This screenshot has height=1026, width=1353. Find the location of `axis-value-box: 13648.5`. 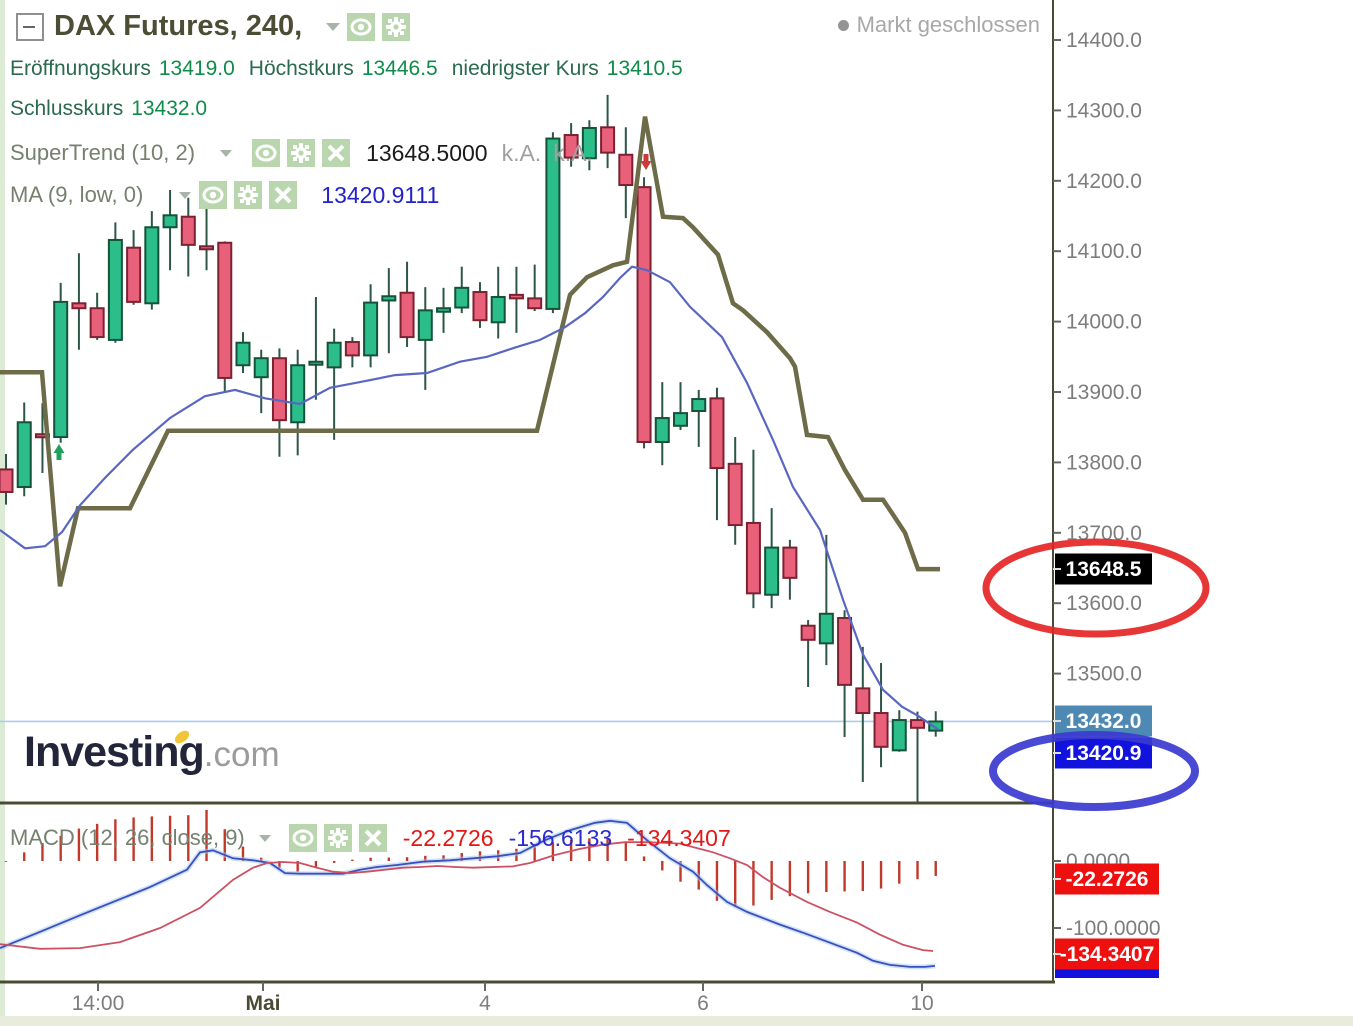

axis-value-box: 13648.5 is located at coordinates (1102, 569).